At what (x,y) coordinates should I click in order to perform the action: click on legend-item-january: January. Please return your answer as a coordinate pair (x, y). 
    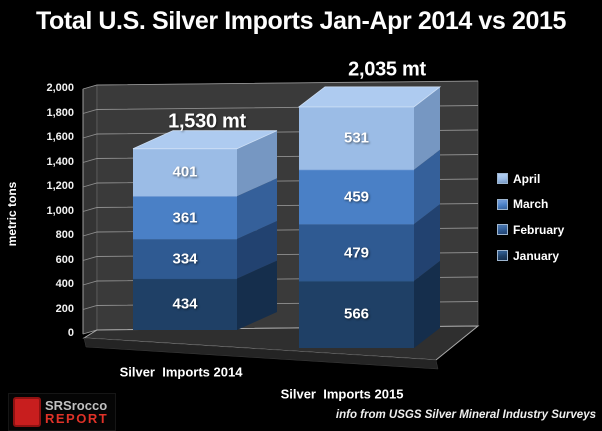
    Looking at the image, I should click on (530, 256).